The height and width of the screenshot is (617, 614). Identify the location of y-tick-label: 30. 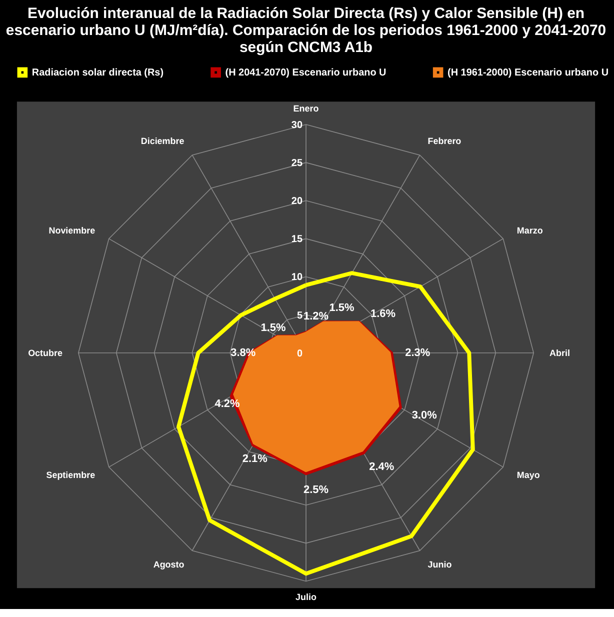
(297, 125).